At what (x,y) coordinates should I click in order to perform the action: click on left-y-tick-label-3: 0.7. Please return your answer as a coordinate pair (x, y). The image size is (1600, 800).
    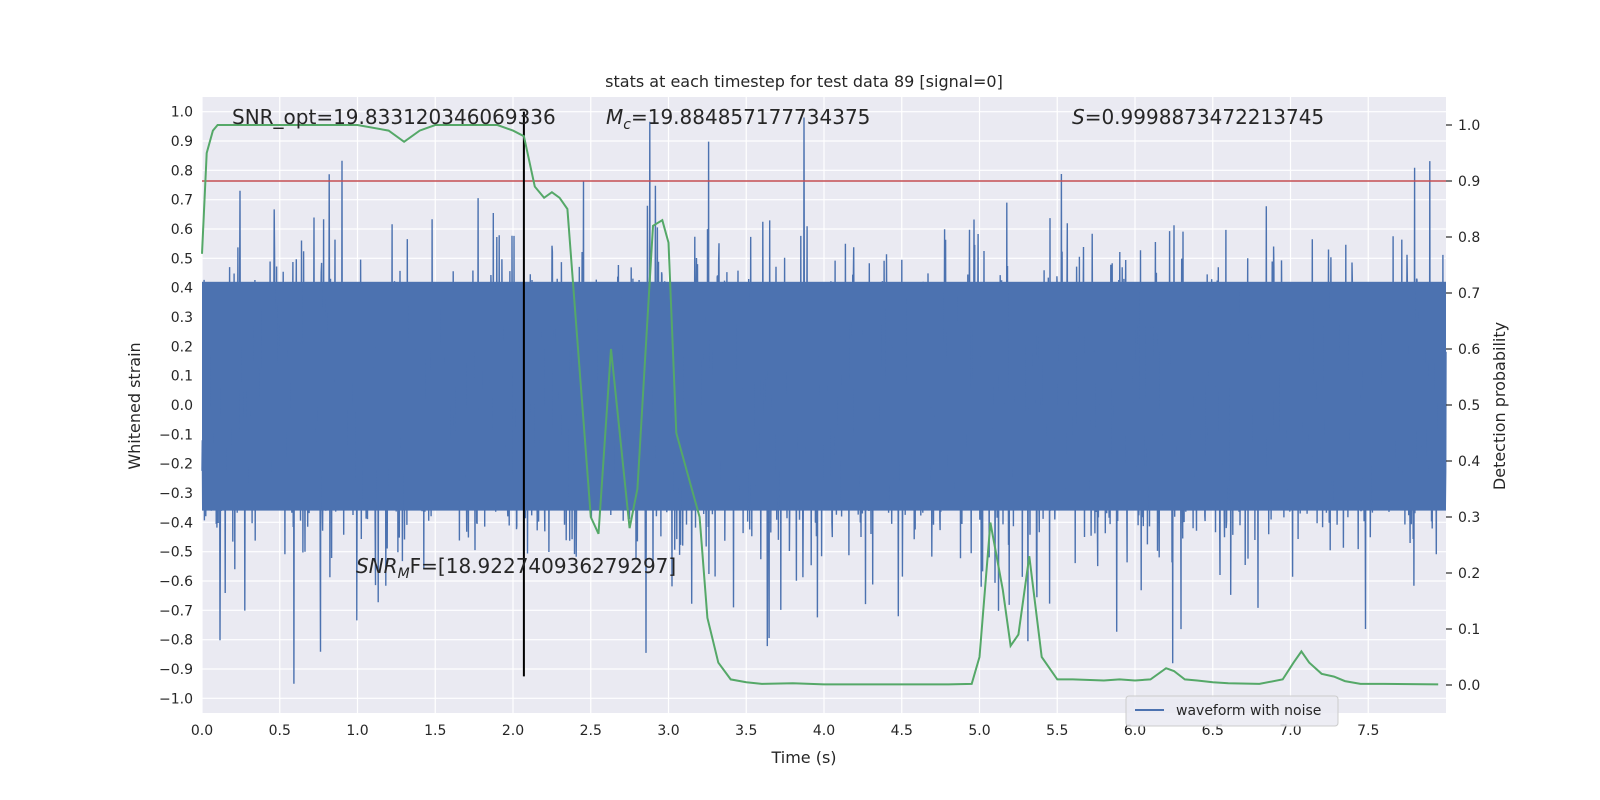
    Looking at the image, I should click on (182, 201).